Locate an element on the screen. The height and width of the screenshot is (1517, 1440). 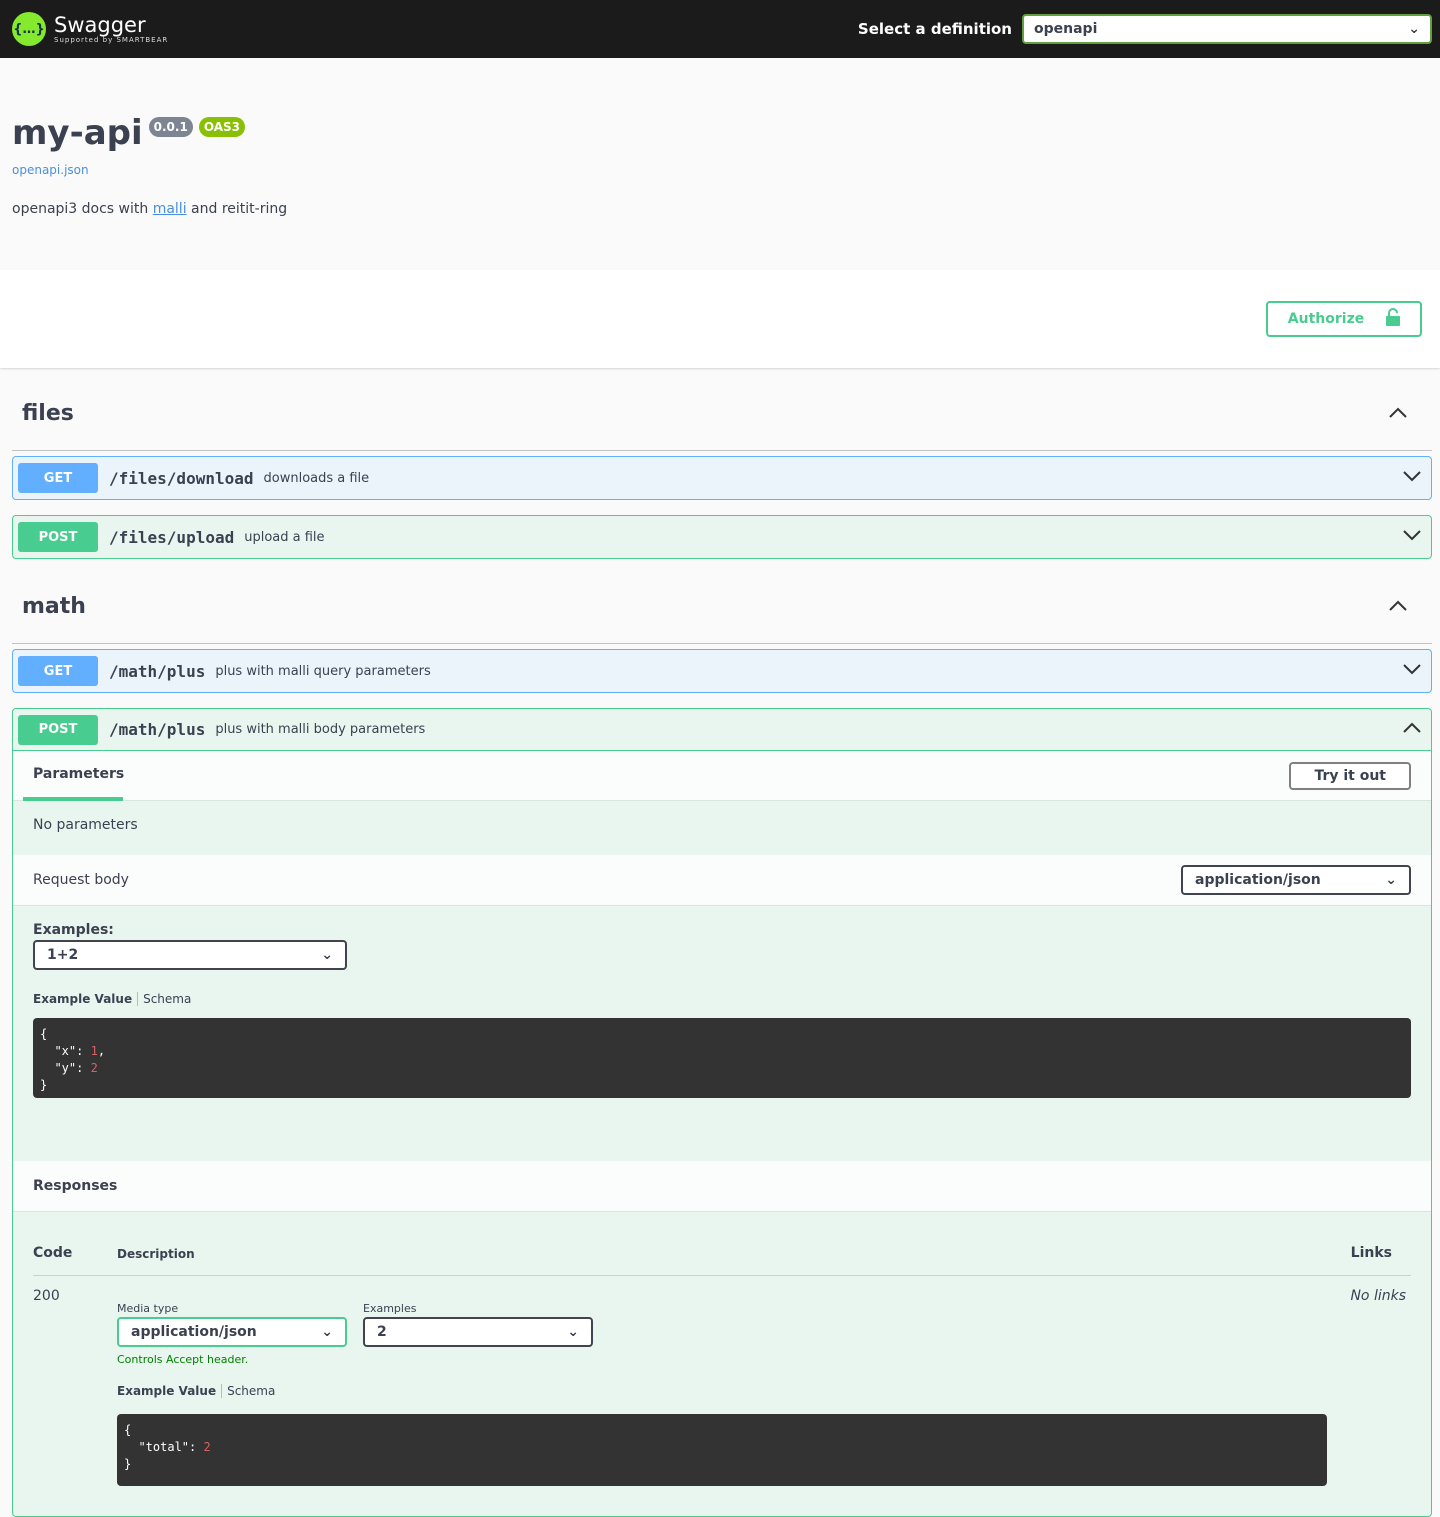
logo-sub: Supported by SMARTBEAR is located at coordinates (111, 40).